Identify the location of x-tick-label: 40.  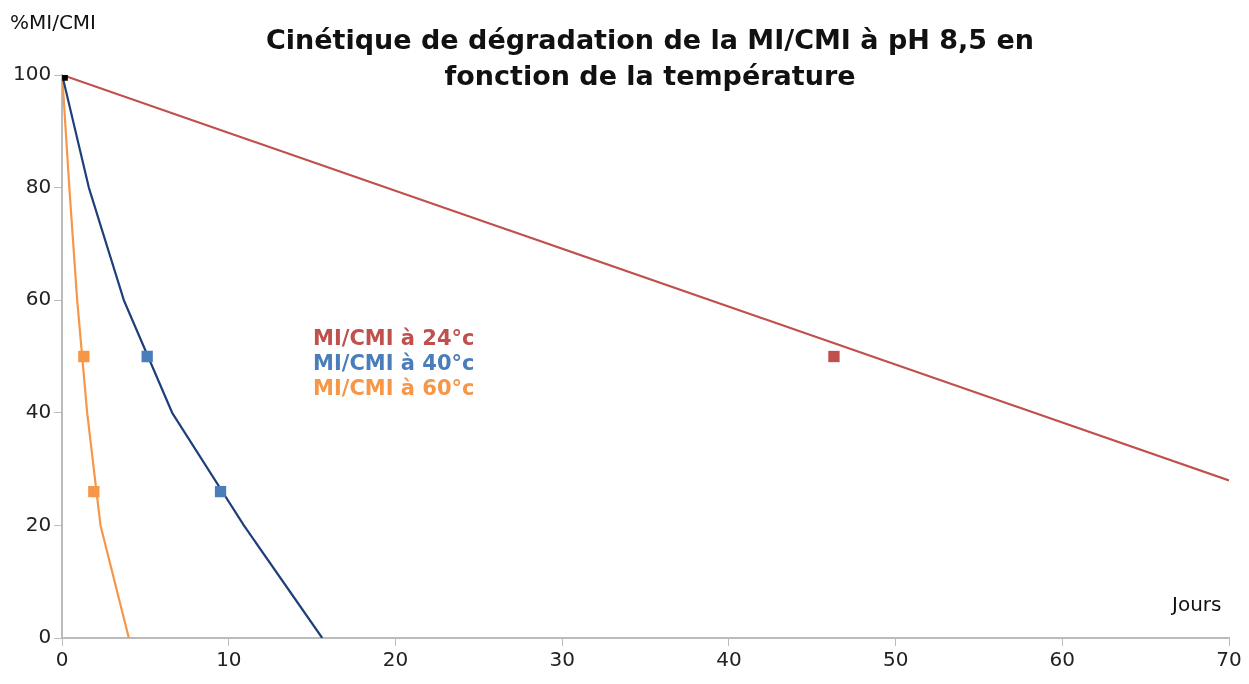
(729, 659).